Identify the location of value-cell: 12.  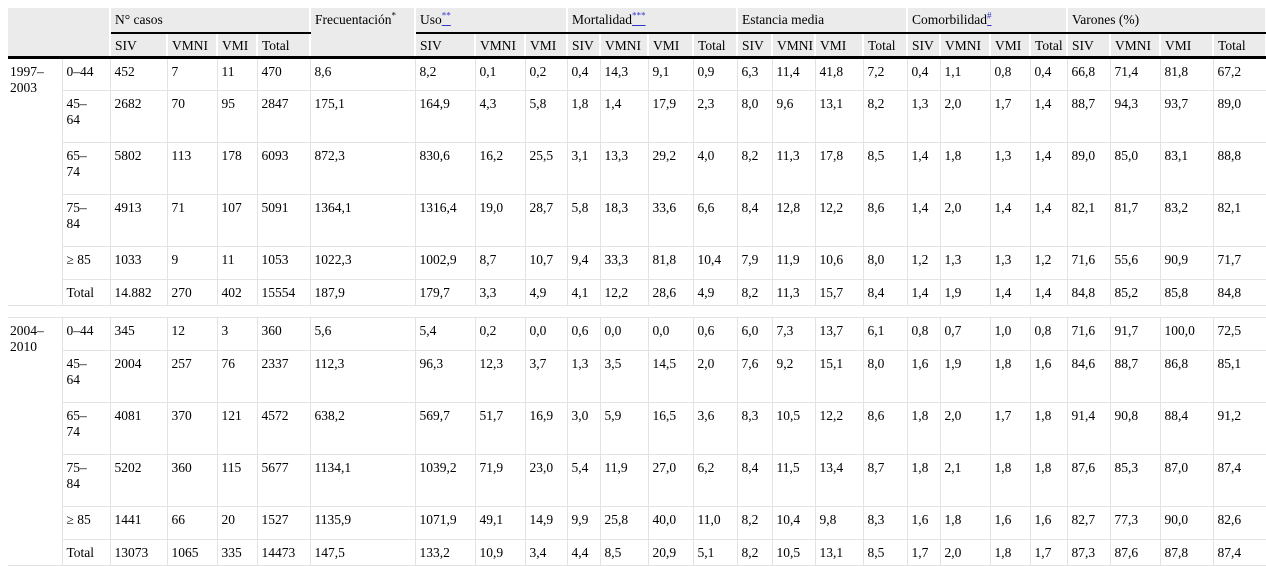
(192, 334).